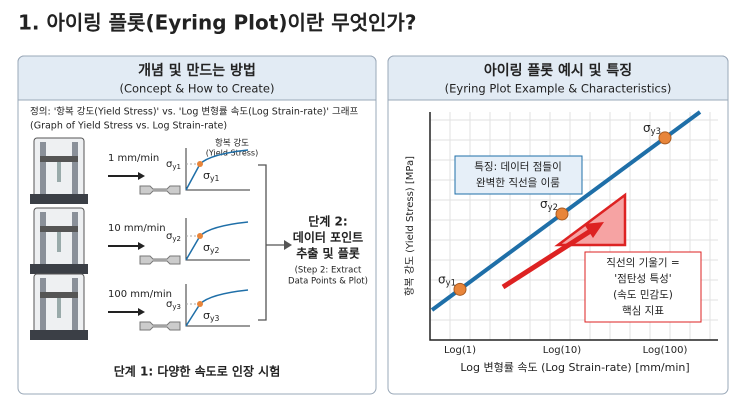 The width and height of the screenshot is (743, 406). What do you see at coordinates (547, 258) in the screenshot?
I see `red-arrow` at bounding box center [547, 258].